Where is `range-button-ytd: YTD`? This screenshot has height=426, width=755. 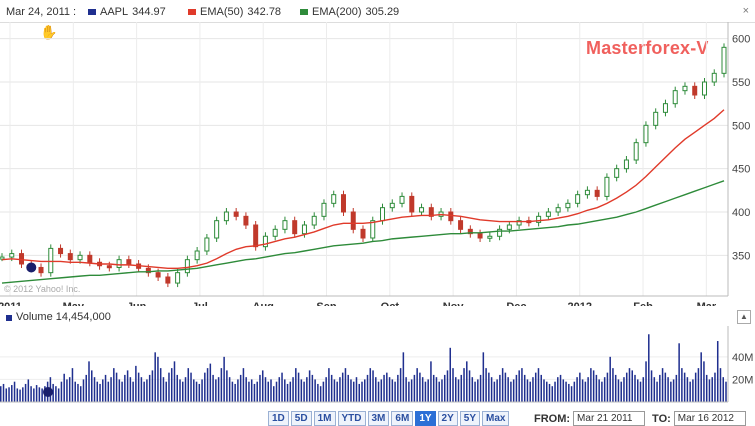 range-button-ytd: YTD is located at coordinates (351, 418).